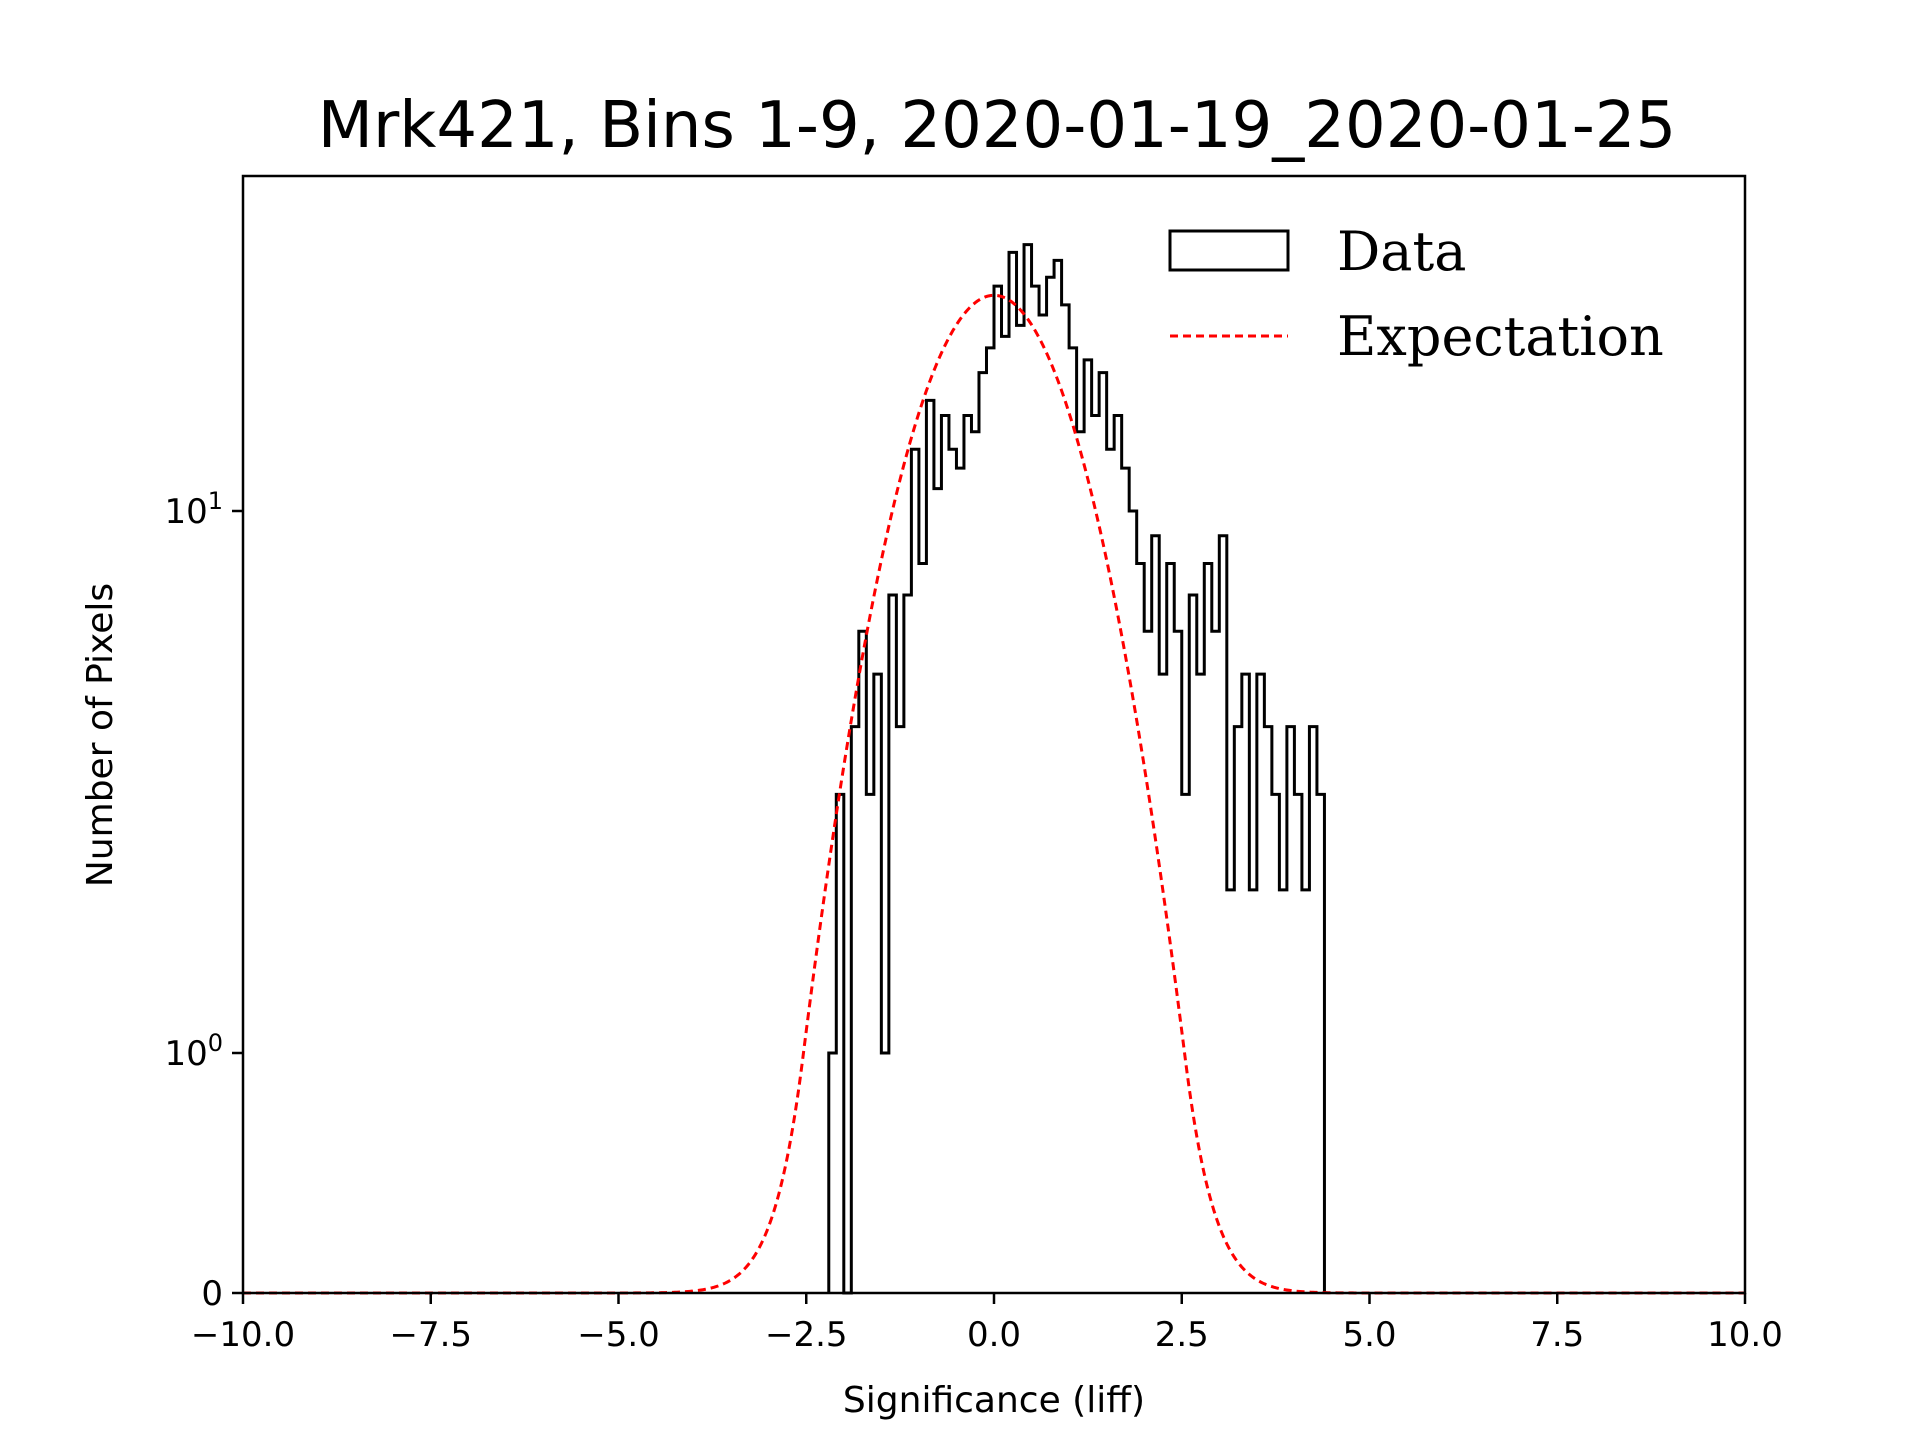 The width and height of the screenshot is (1920, 1440). What do you see at coordinates (994, 1335) in the screenshot?
I see `x-tick-label: 0.0` at bounding box center [994, 1335].